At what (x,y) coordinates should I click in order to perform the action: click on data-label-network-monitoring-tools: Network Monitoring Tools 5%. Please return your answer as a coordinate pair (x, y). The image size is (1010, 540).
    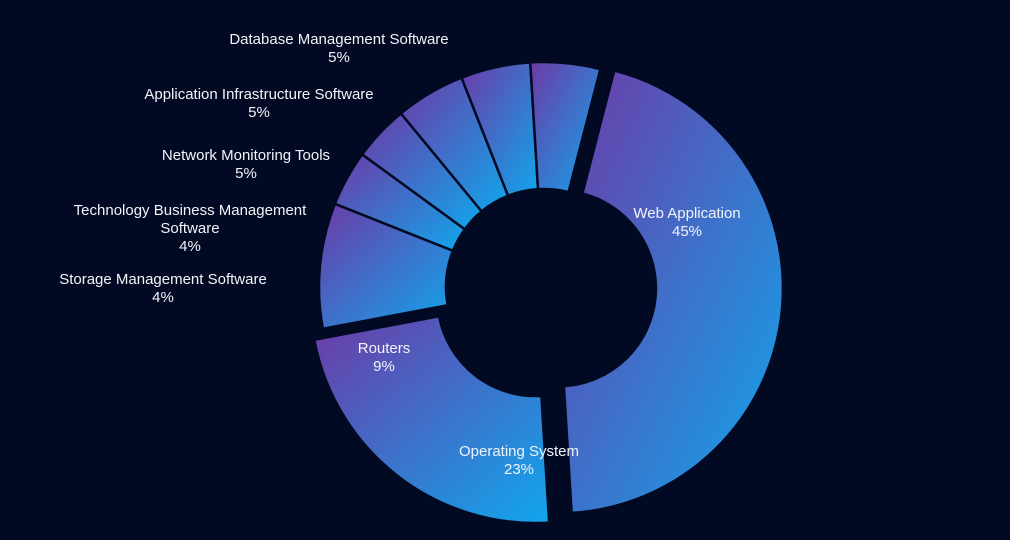
    Looking at the image, I should click on (246, 164).